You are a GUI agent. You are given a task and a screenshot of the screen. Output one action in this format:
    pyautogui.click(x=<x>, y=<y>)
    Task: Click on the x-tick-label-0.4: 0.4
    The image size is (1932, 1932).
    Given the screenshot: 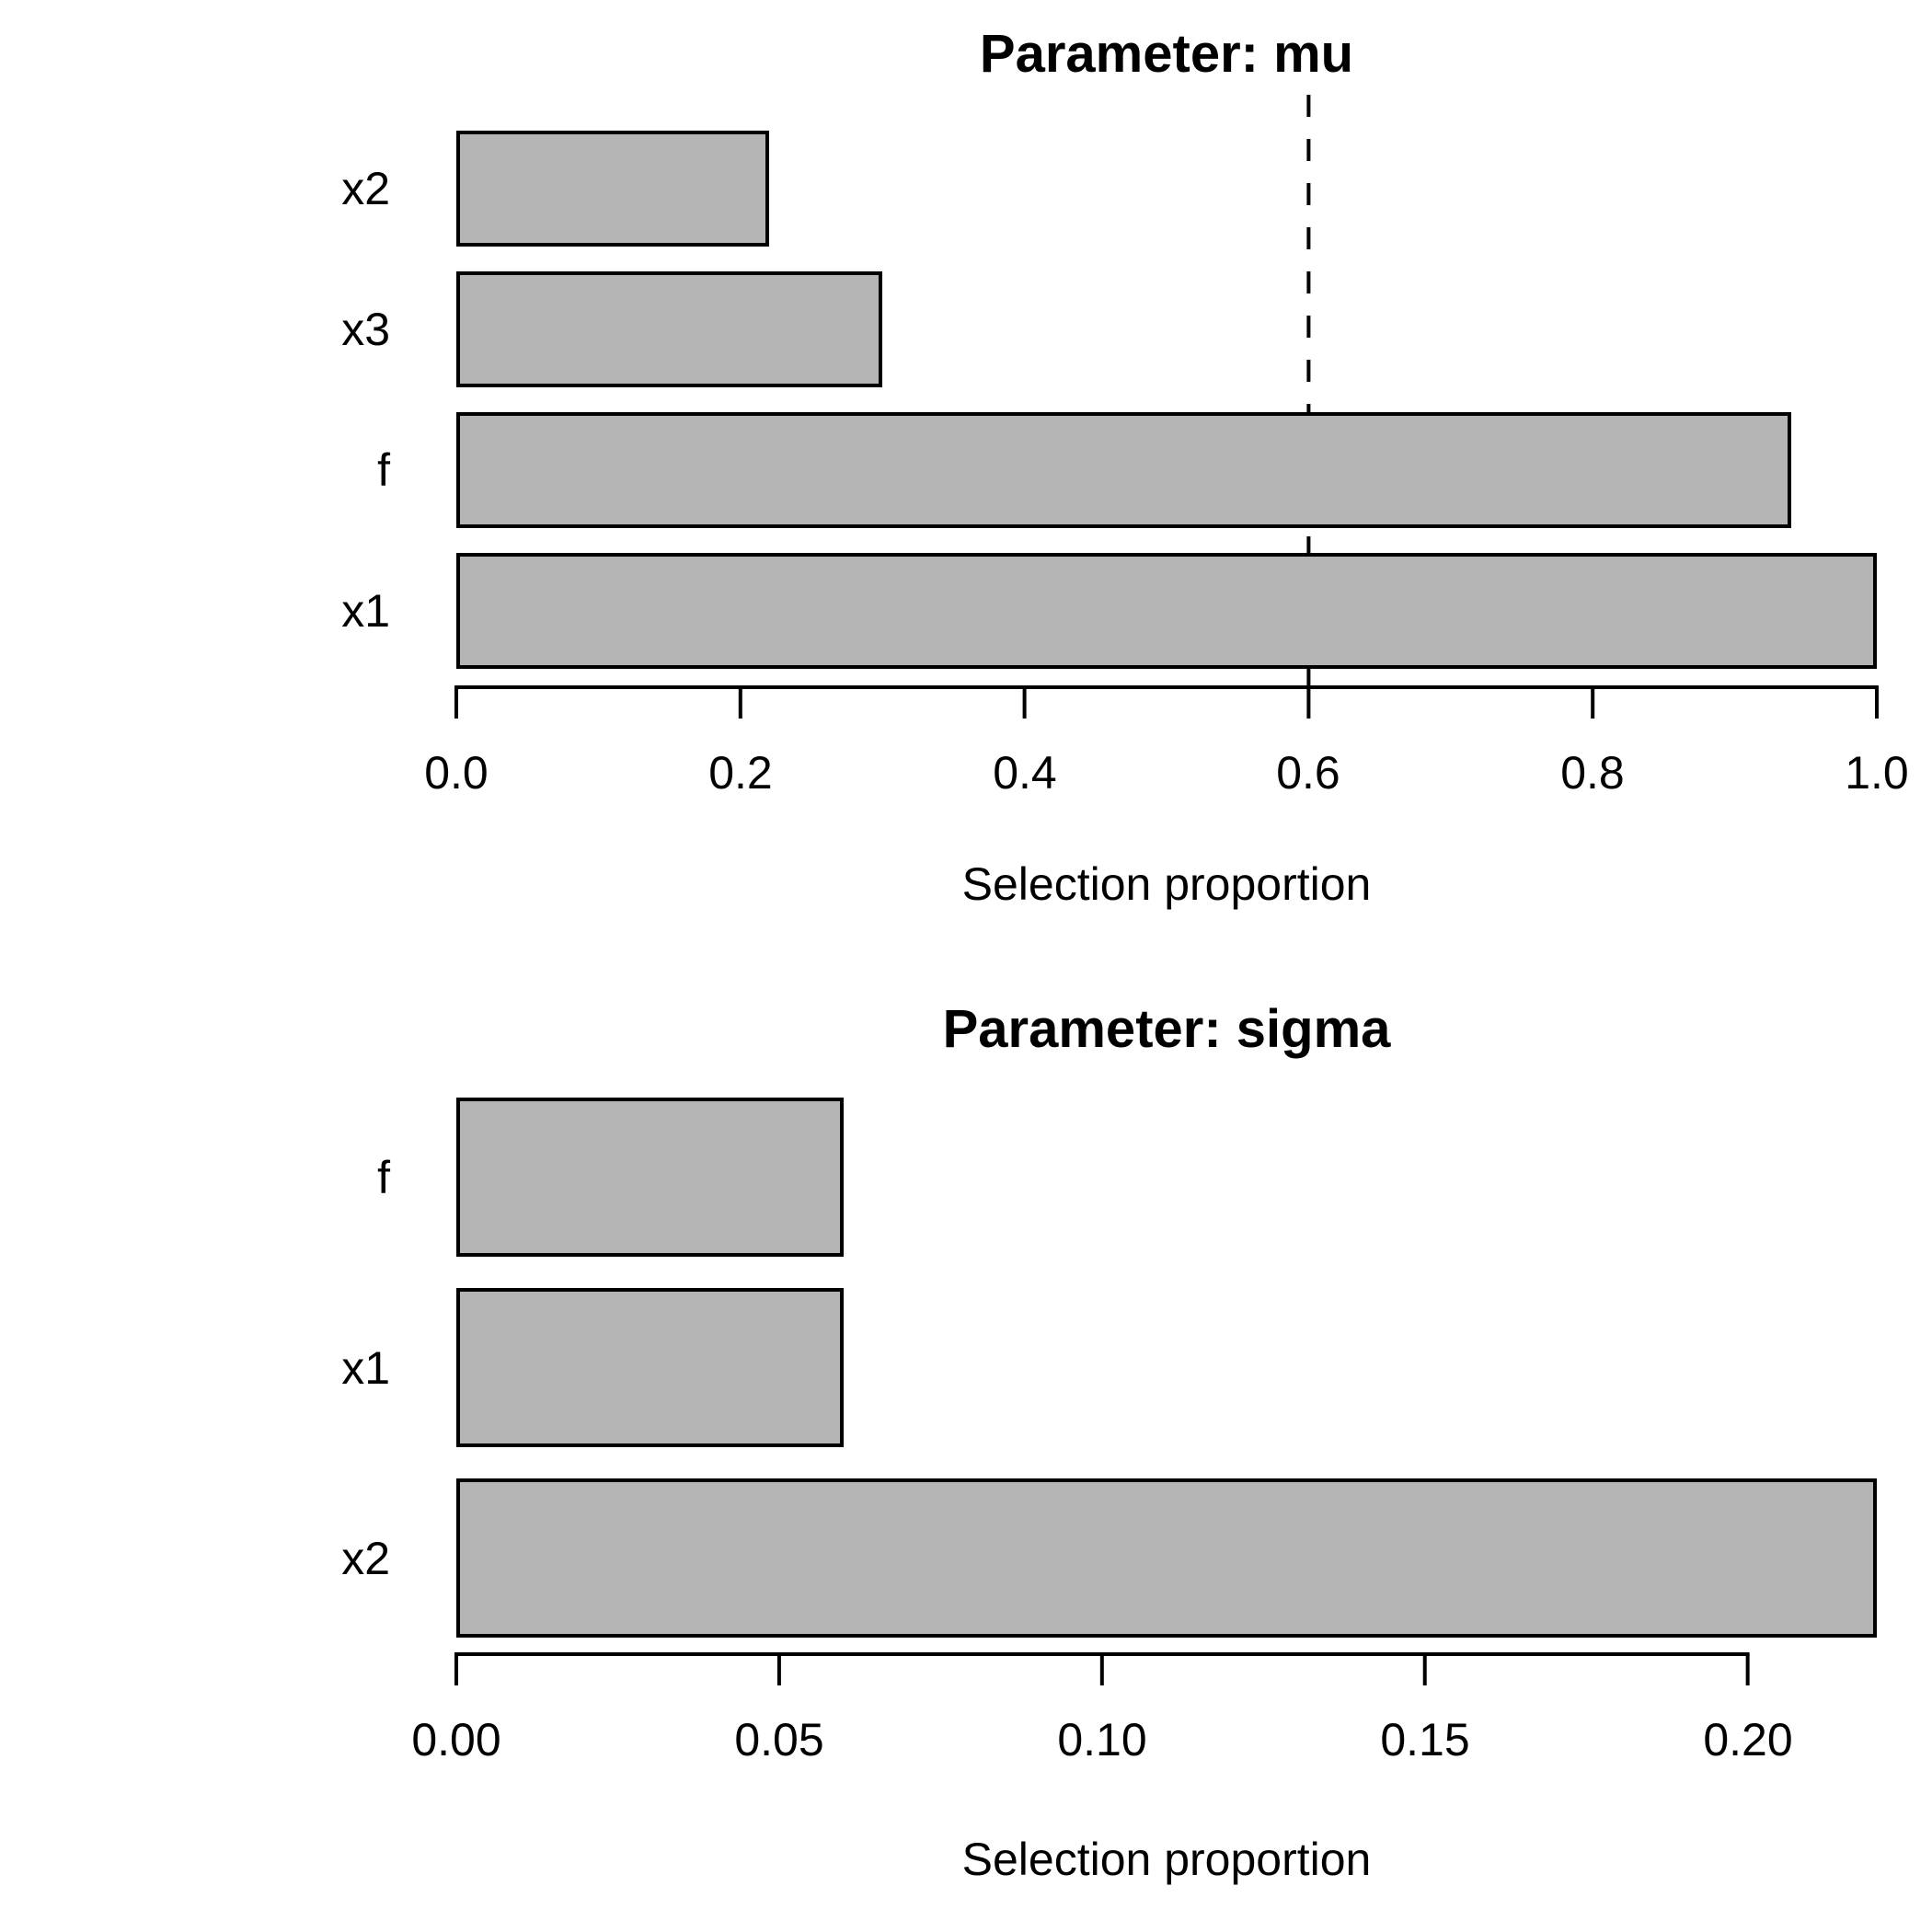 What is the action you would take?
    pyautogui.click(x=1025, y=773)
    